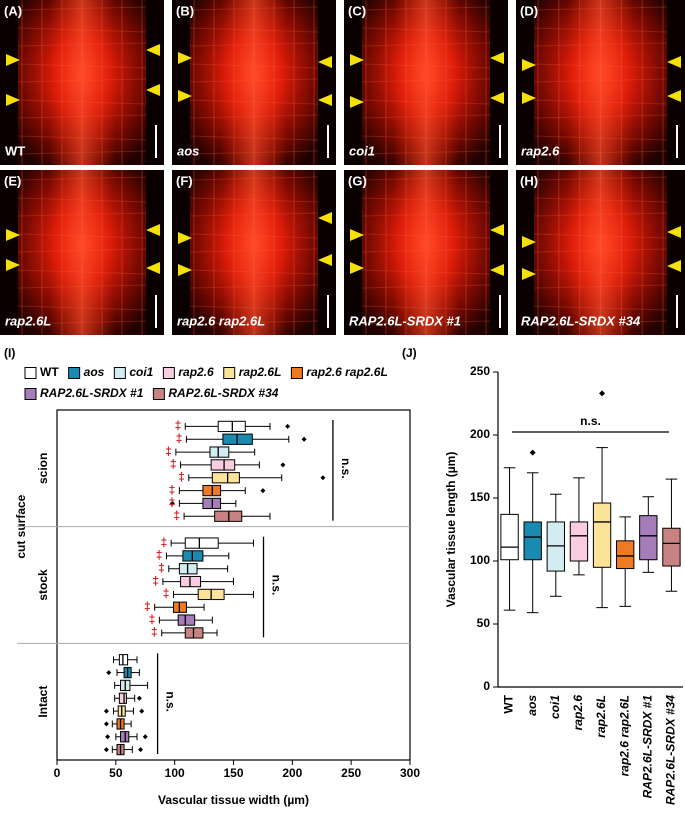 This screenshot has height=827, width=685. What do you see at coordinates (486, 686) in the screenshot?
I see `y-tick-label: 0` at bounding box center [486, 686].